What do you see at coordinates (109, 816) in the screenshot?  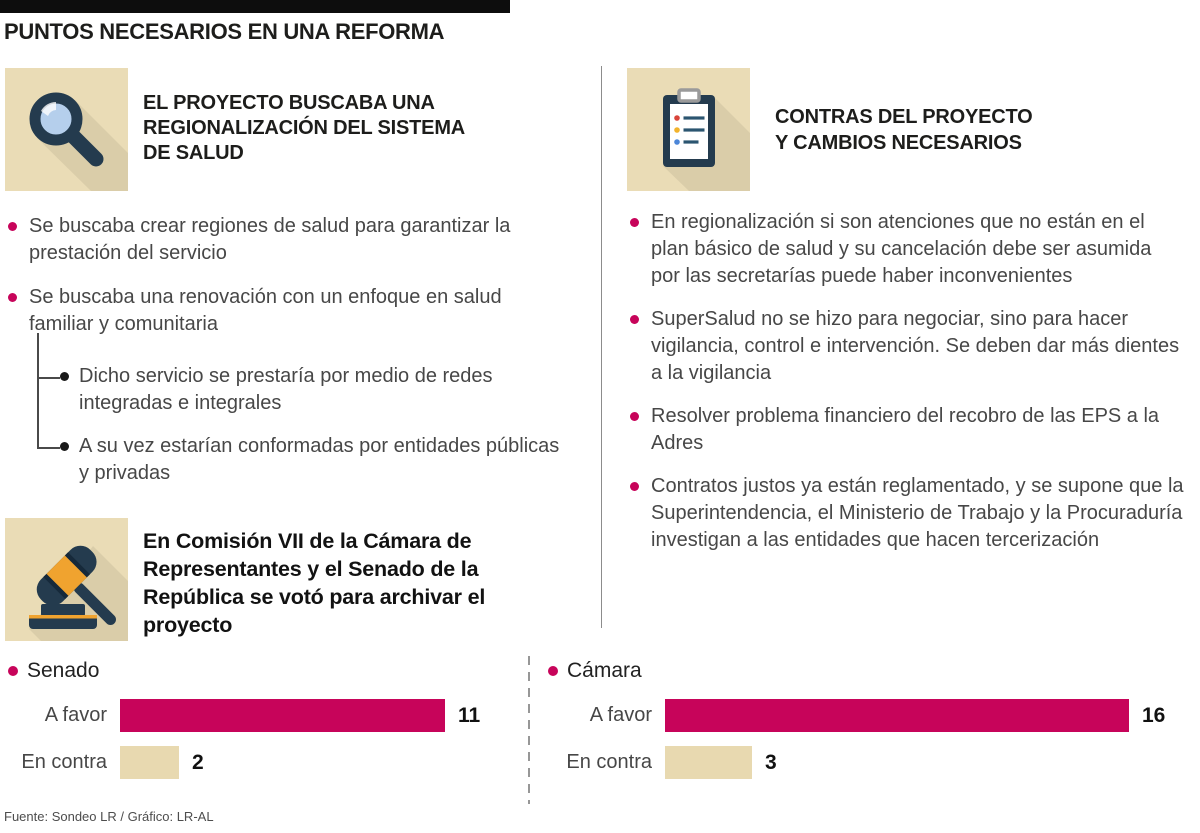 I see `source-credit: Fuente: Sondeo LR / Gráfico: LR-AL` at bounding box center [109, 816].